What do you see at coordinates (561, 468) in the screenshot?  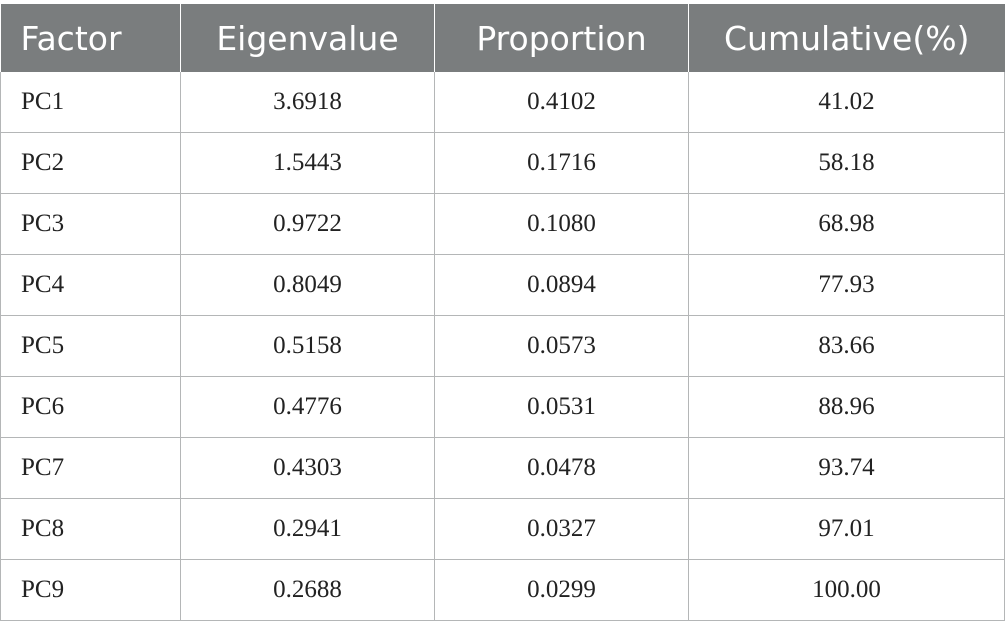 I see `proportion-cell: 0.0478` at bounding box center [561, 468].